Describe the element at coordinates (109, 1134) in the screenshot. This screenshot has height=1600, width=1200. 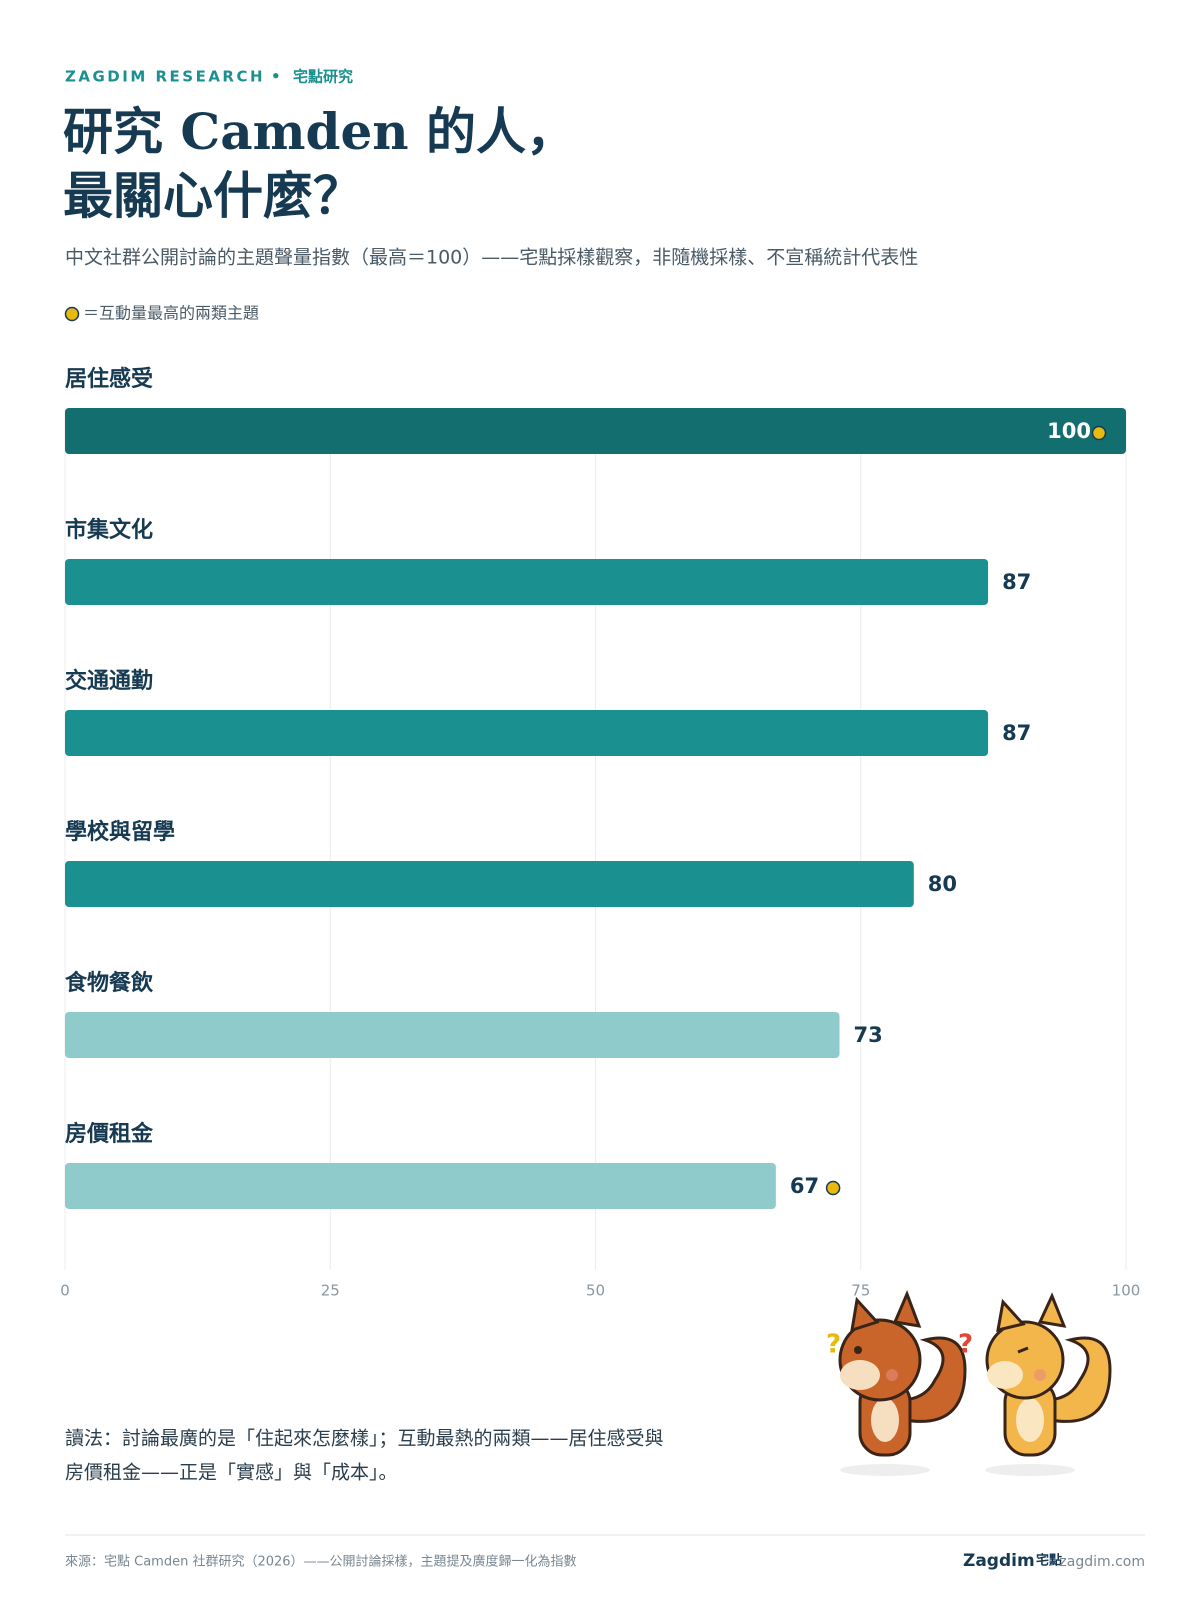
I see `category-label: 房價租金` at that location.